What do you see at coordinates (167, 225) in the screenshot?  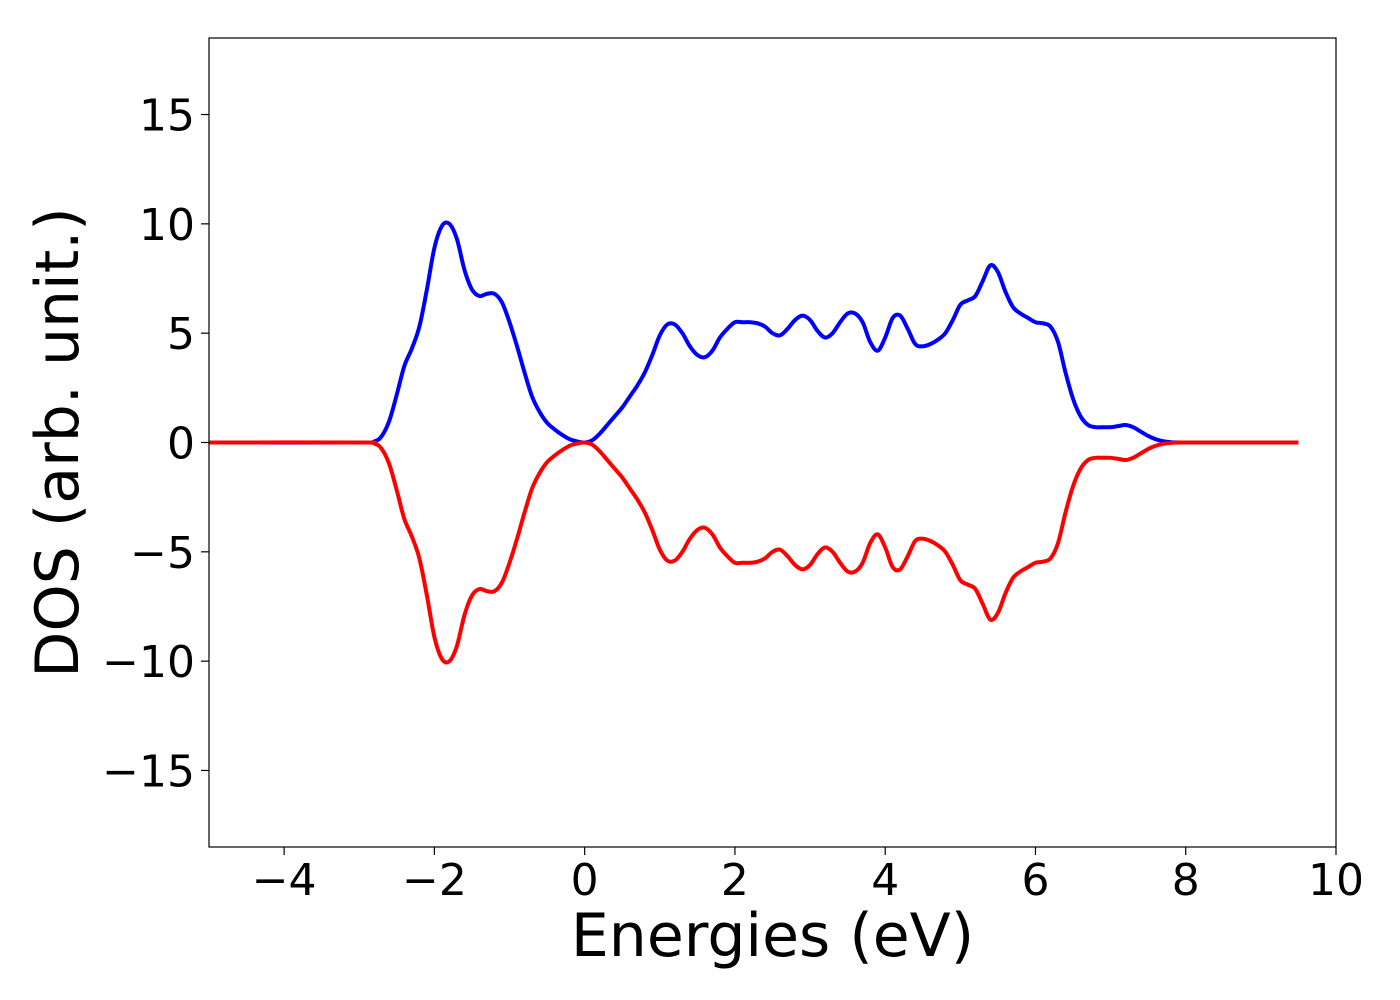 I see `y-tick-label: 10` at bounding box center [167, 225].